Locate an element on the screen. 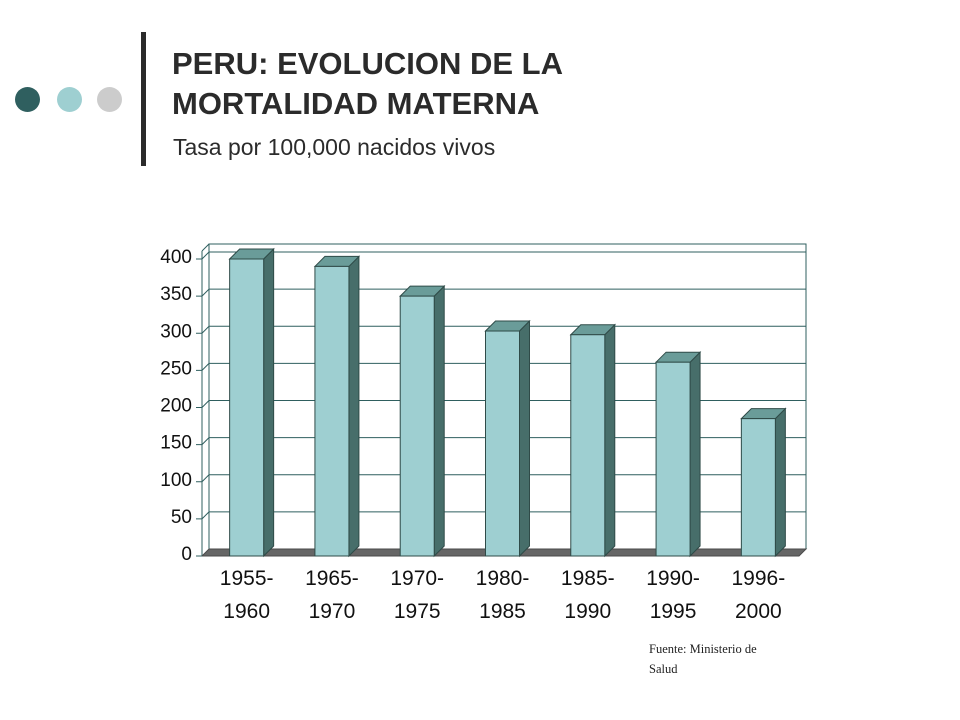  y-tick-label: 150 is located at coordinates (176, 443).